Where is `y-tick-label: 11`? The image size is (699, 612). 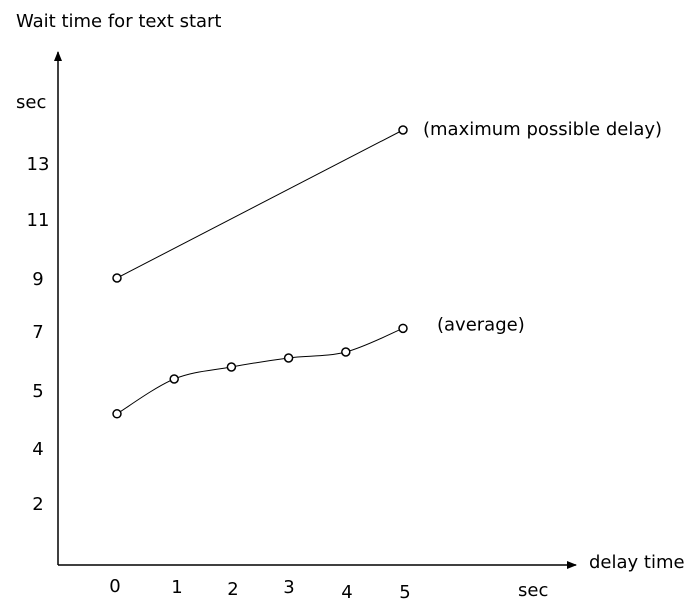 y-tick-label: 11 is located at coordinates (38, 220).